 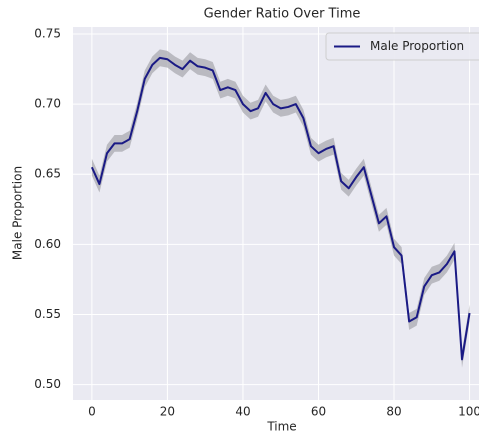 What do you see at coordinates (47, 384) in the screenshot?
I see `y-tick-label: 0.50` at bounding box center [47, 384].